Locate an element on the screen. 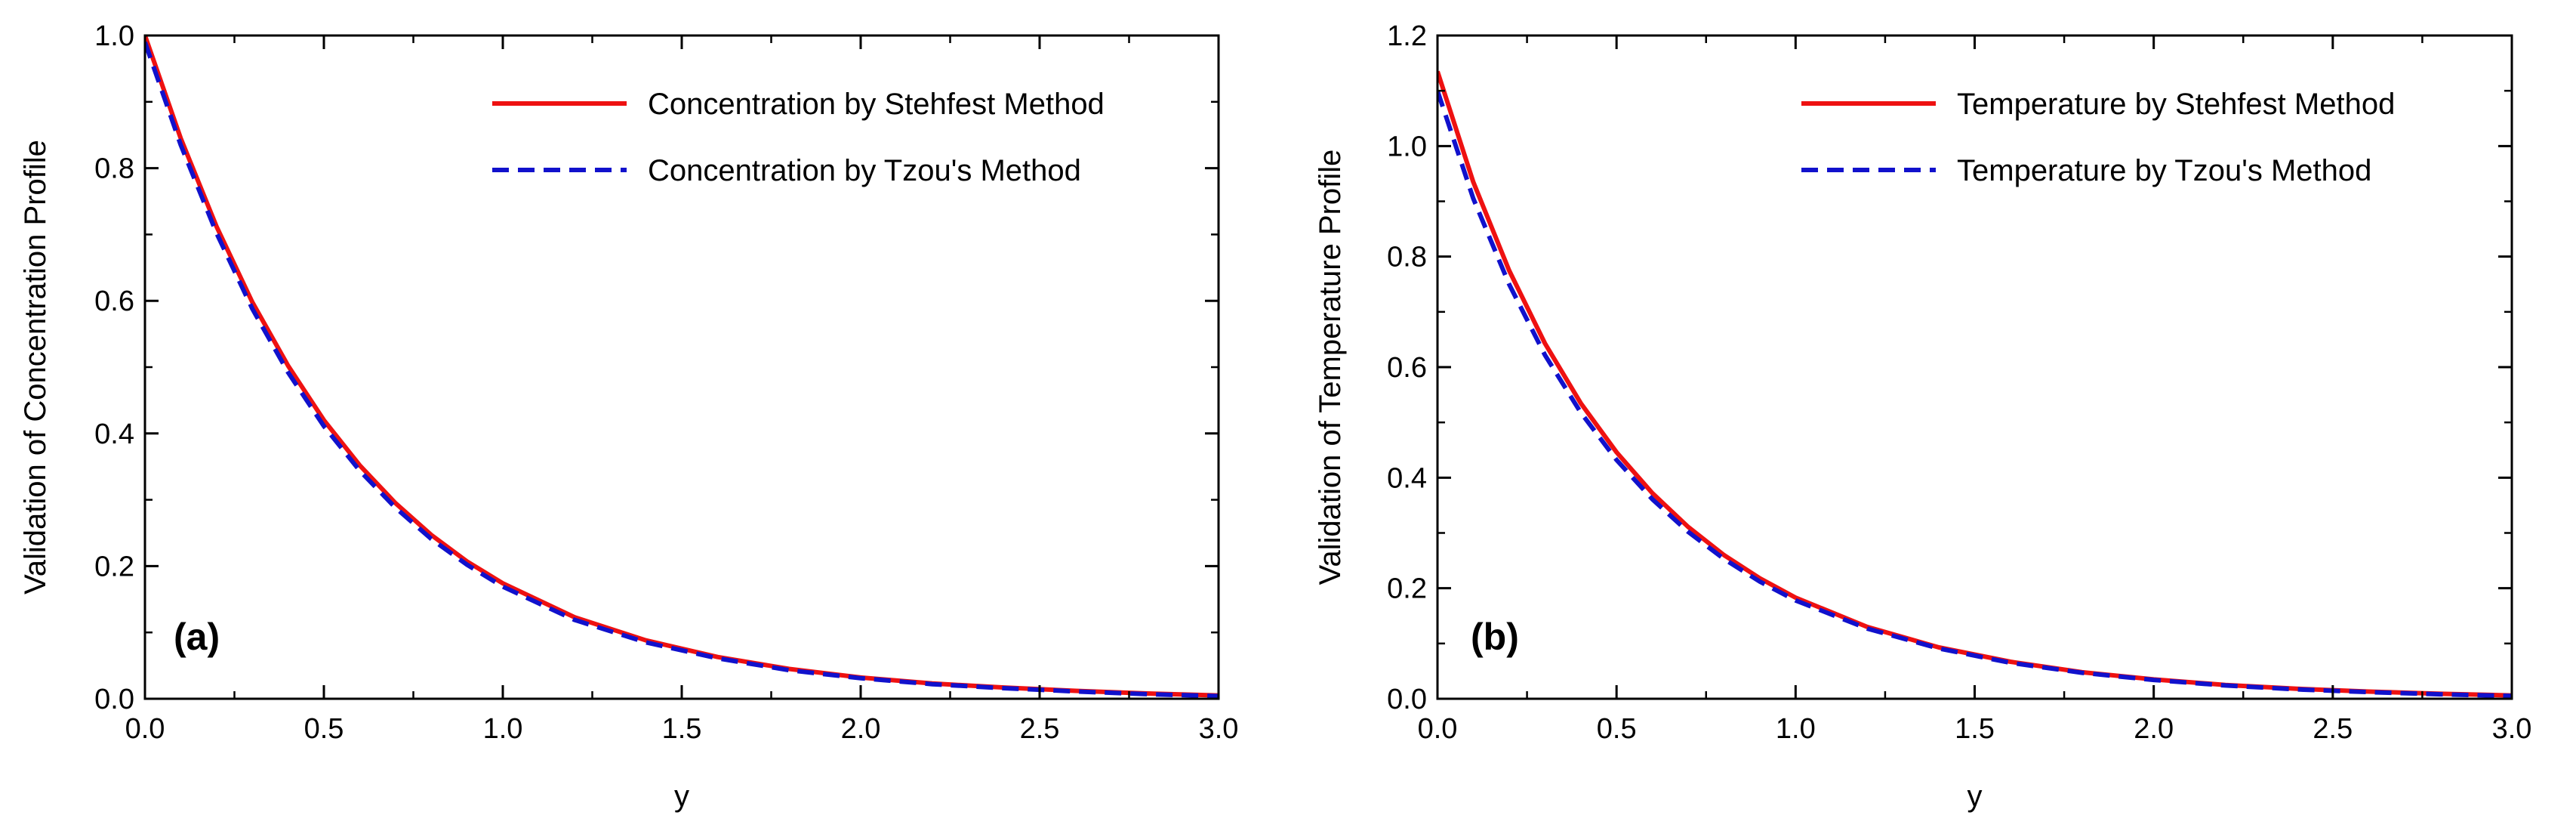 This screenshot has height=837, width=2576. legend-label-1: Concentration by Stehfest Method is located at coordinates (876, 104).